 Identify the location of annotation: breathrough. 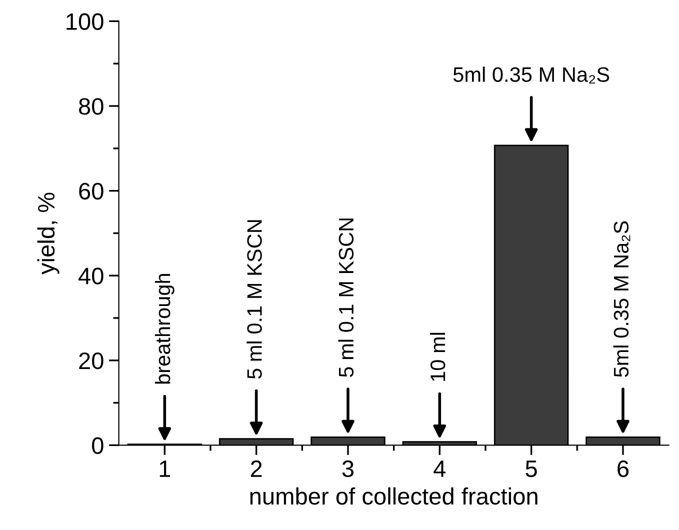
(164, 329).